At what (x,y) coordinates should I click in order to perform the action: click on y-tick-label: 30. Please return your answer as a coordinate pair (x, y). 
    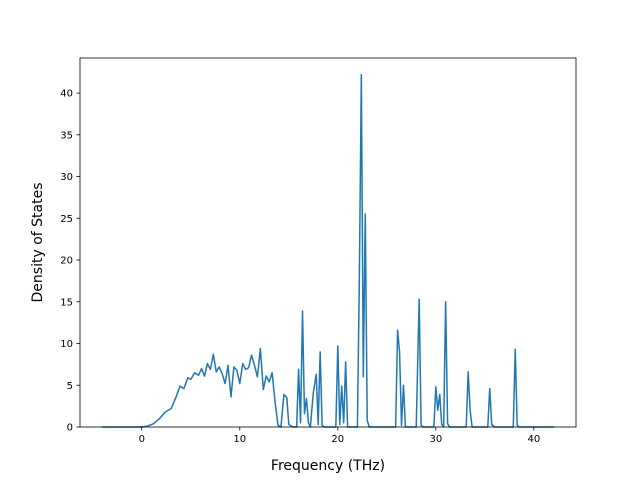
    Looking at the image, I should click on (66, 177).